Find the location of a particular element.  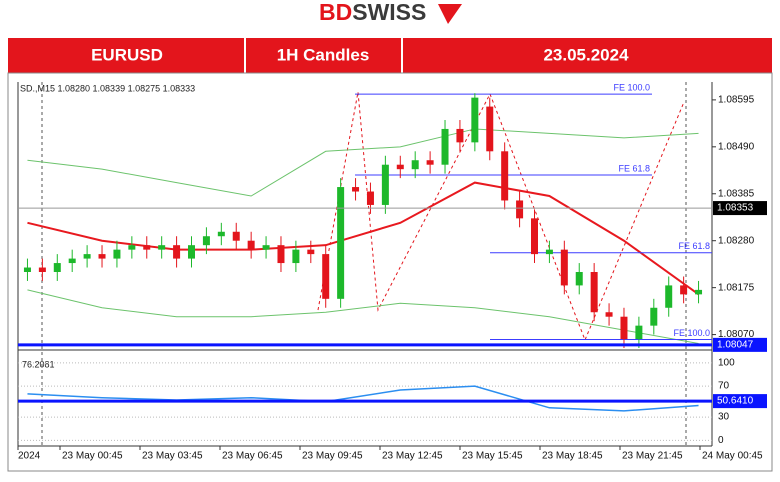

indicator-tick-label: 30 is located at coordinates (724, 417).